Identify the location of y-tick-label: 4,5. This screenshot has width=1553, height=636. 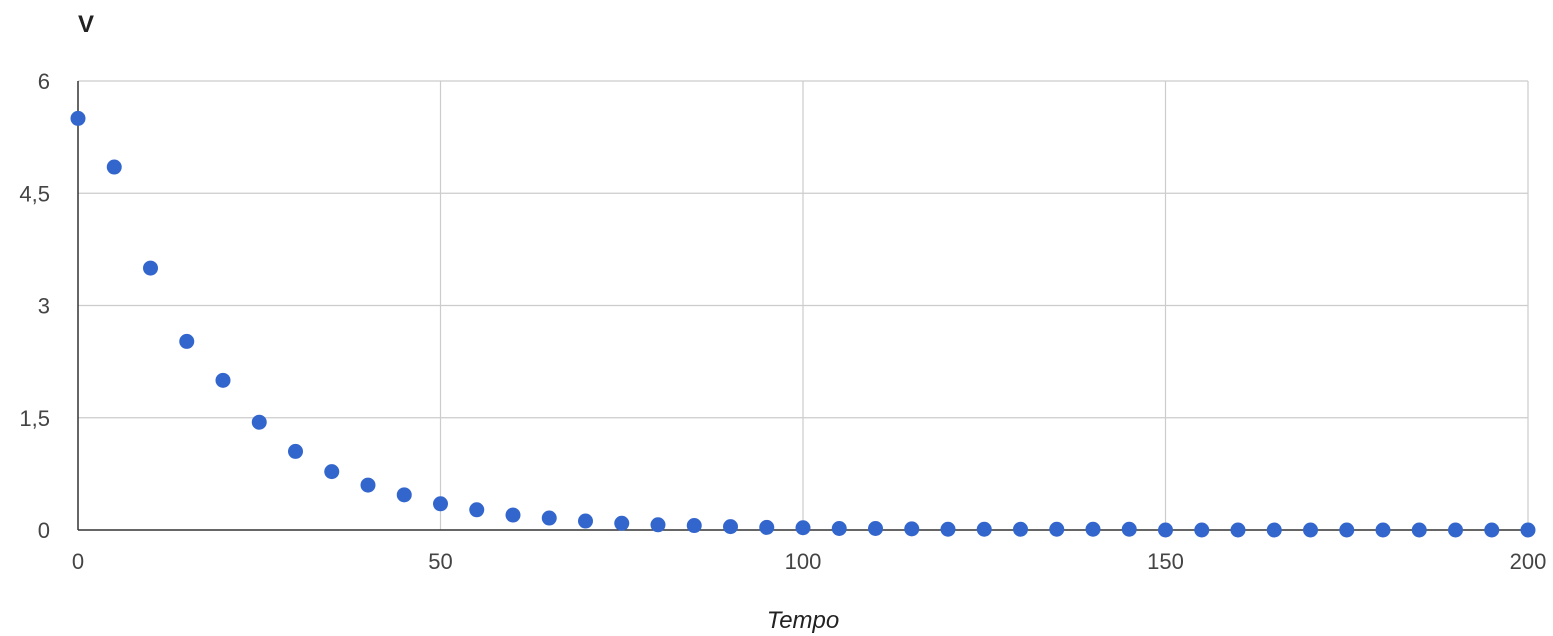
(34, 193).